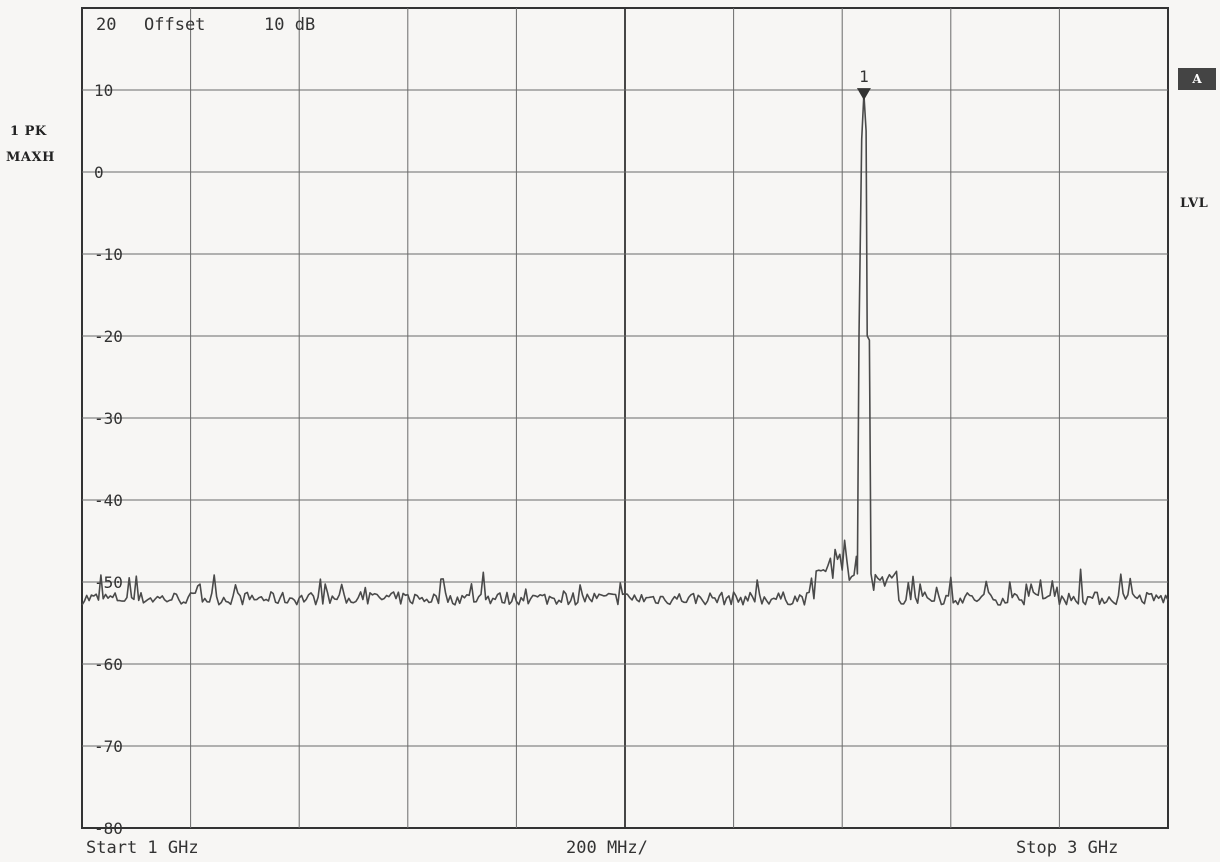 Image resolution: width=1220 pixels, height=862 pixels. Describe the element at coordinates (108, 664) in the screenshot. I see `y-tick-label: -60` at that location.